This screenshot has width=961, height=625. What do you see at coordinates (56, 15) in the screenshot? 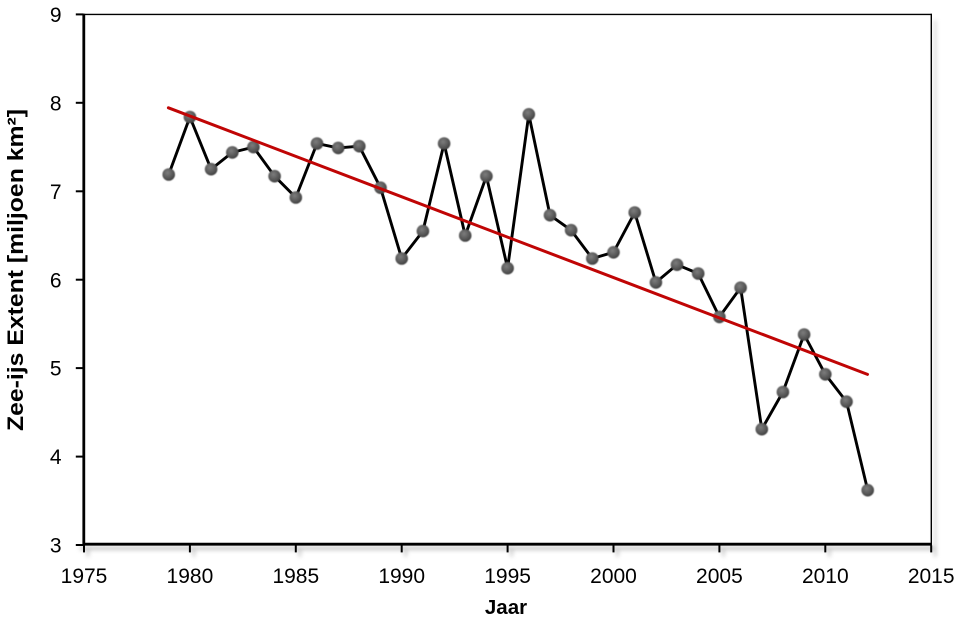
I see `svg-text: 9` at bounding box center [56, 15].